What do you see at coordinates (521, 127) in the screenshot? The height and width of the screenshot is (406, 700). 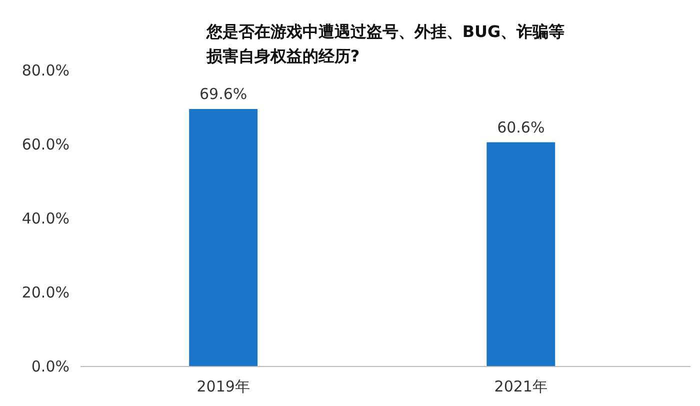 I see `data-label: 60.6%` at bounding box center [521, 127].